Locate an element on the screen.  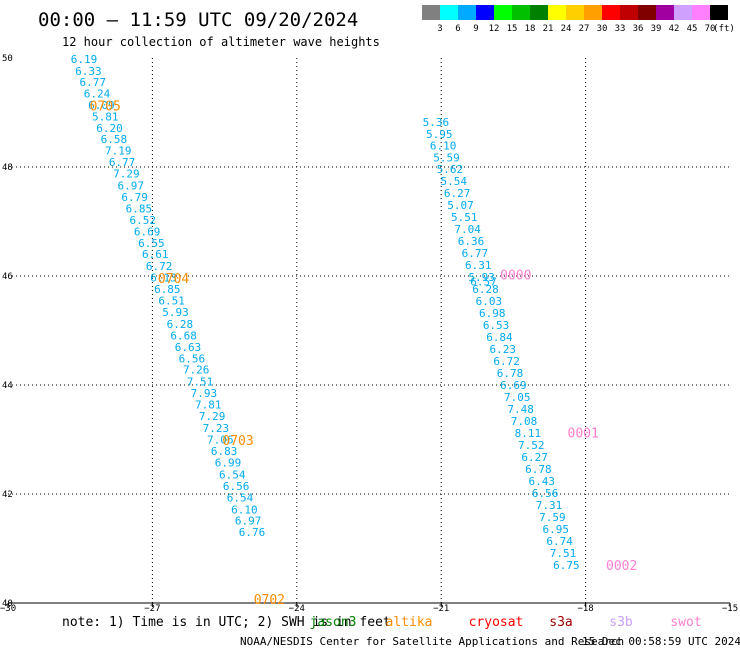
wave-height-value: 7.48 is located at coordinates (520, 409).